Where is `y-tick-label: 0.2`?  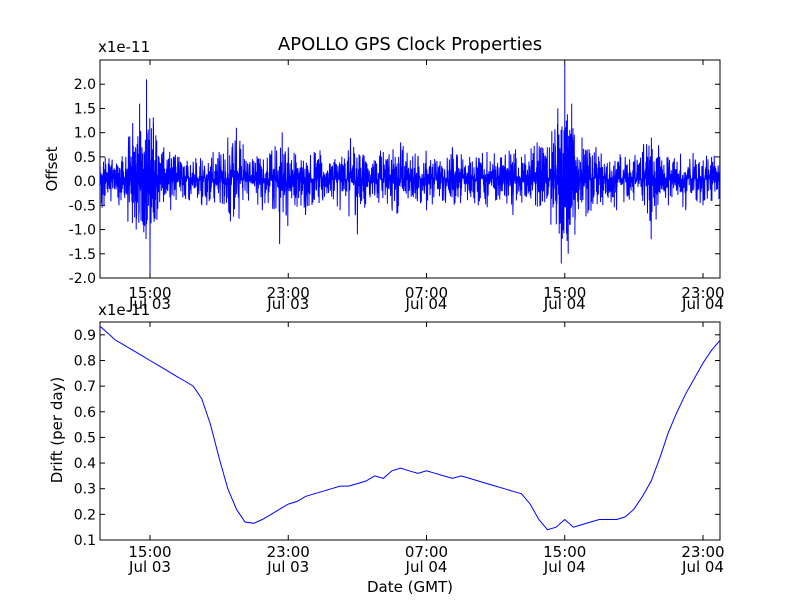 y-tick-label: 0.2 is located at coordinates (85, 515).